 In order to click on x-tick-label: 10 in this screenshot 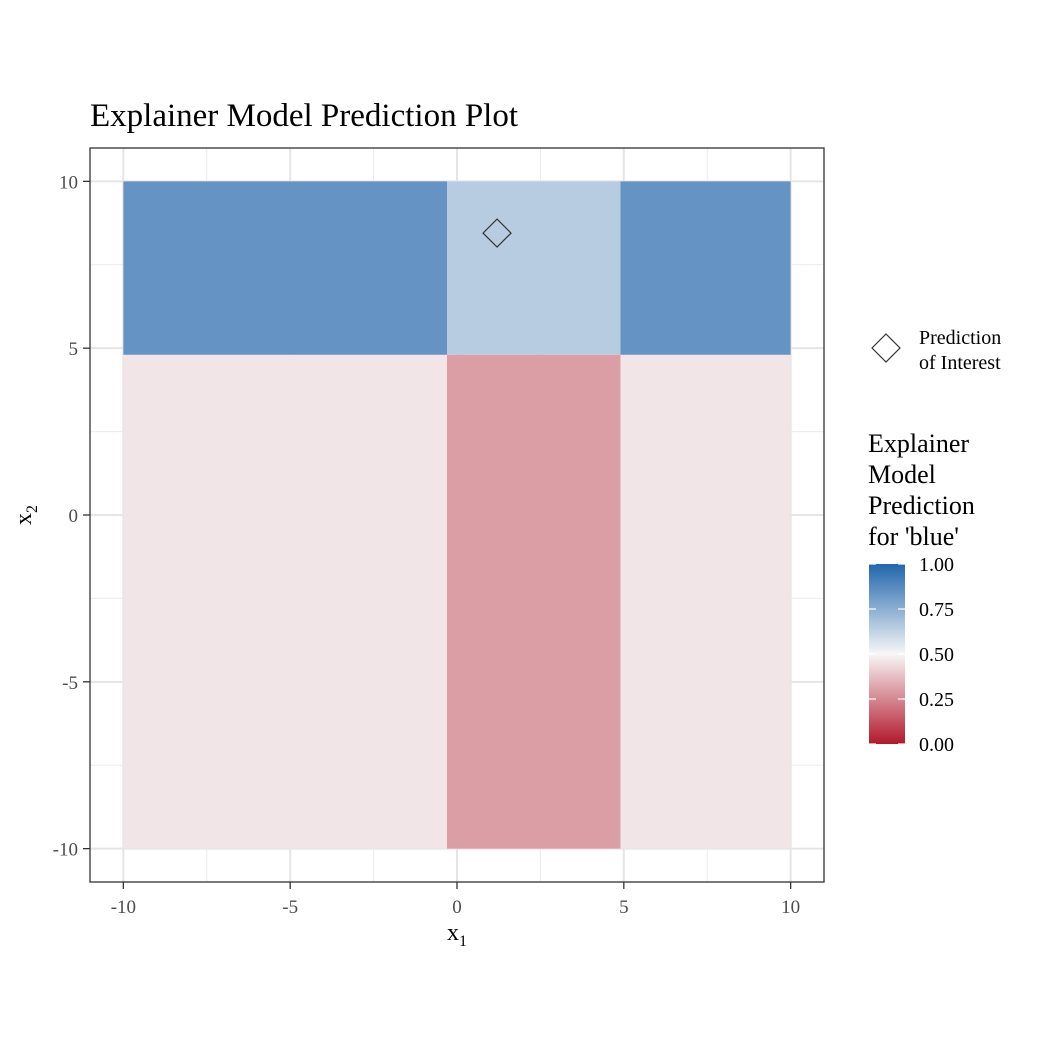, I will do `click(790, 907)`.